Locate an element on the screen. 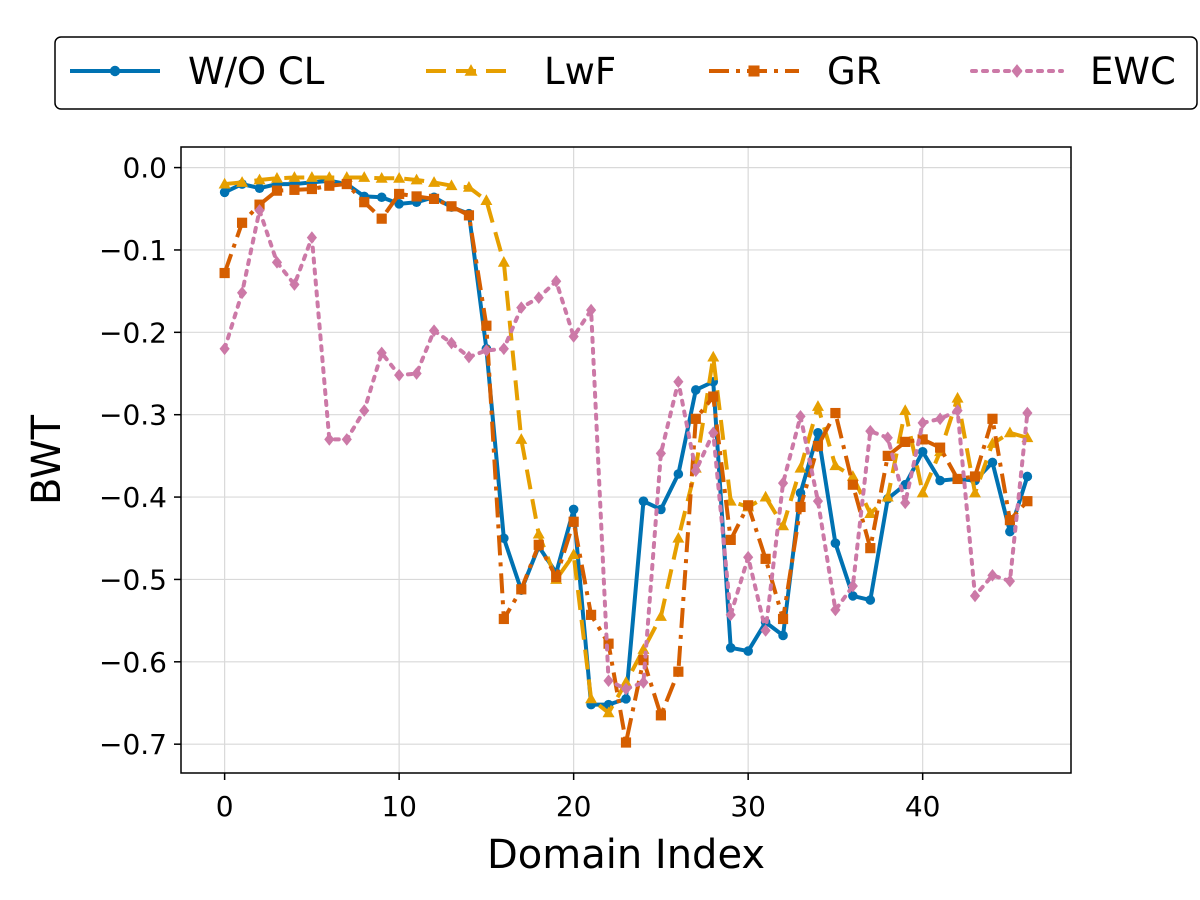 This screenshot has width=1200, height=900. y-axis-title: BWT is located at coordinates (47, 459).